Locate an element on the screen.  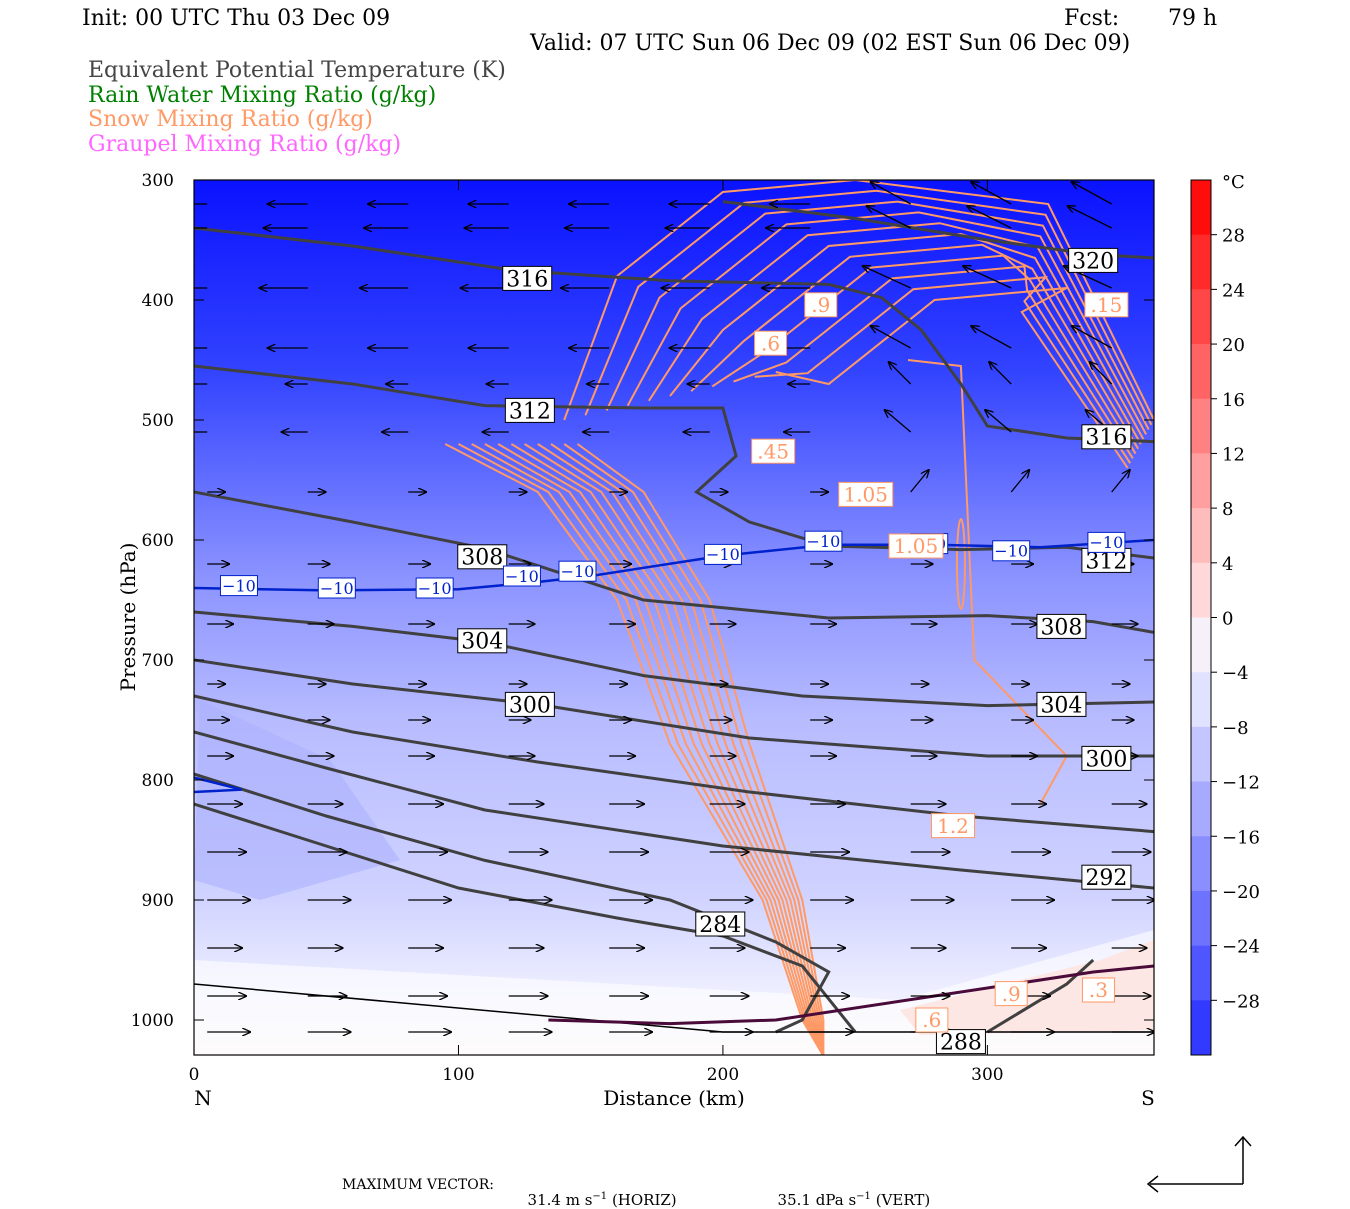
colorbar-label: −12 is located at coordinates (1241, 783).